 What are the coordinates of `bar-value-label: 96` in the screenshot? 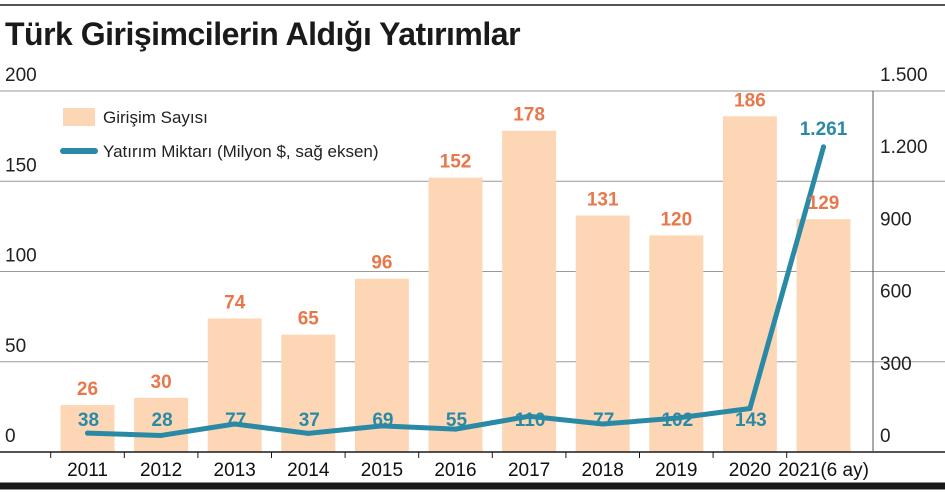 It's located at (381, 263).